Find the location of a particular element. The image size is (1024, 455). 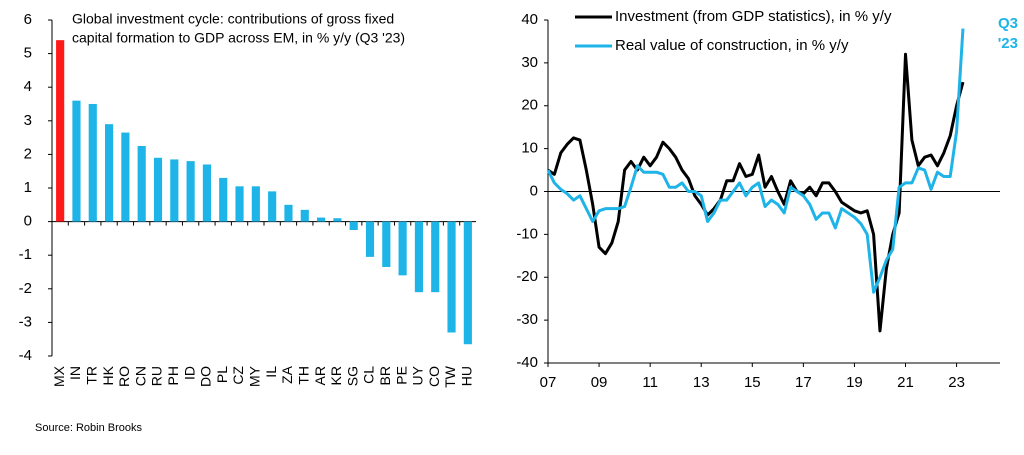

x-tick-label: 17 is located at coordinates (803, 382).